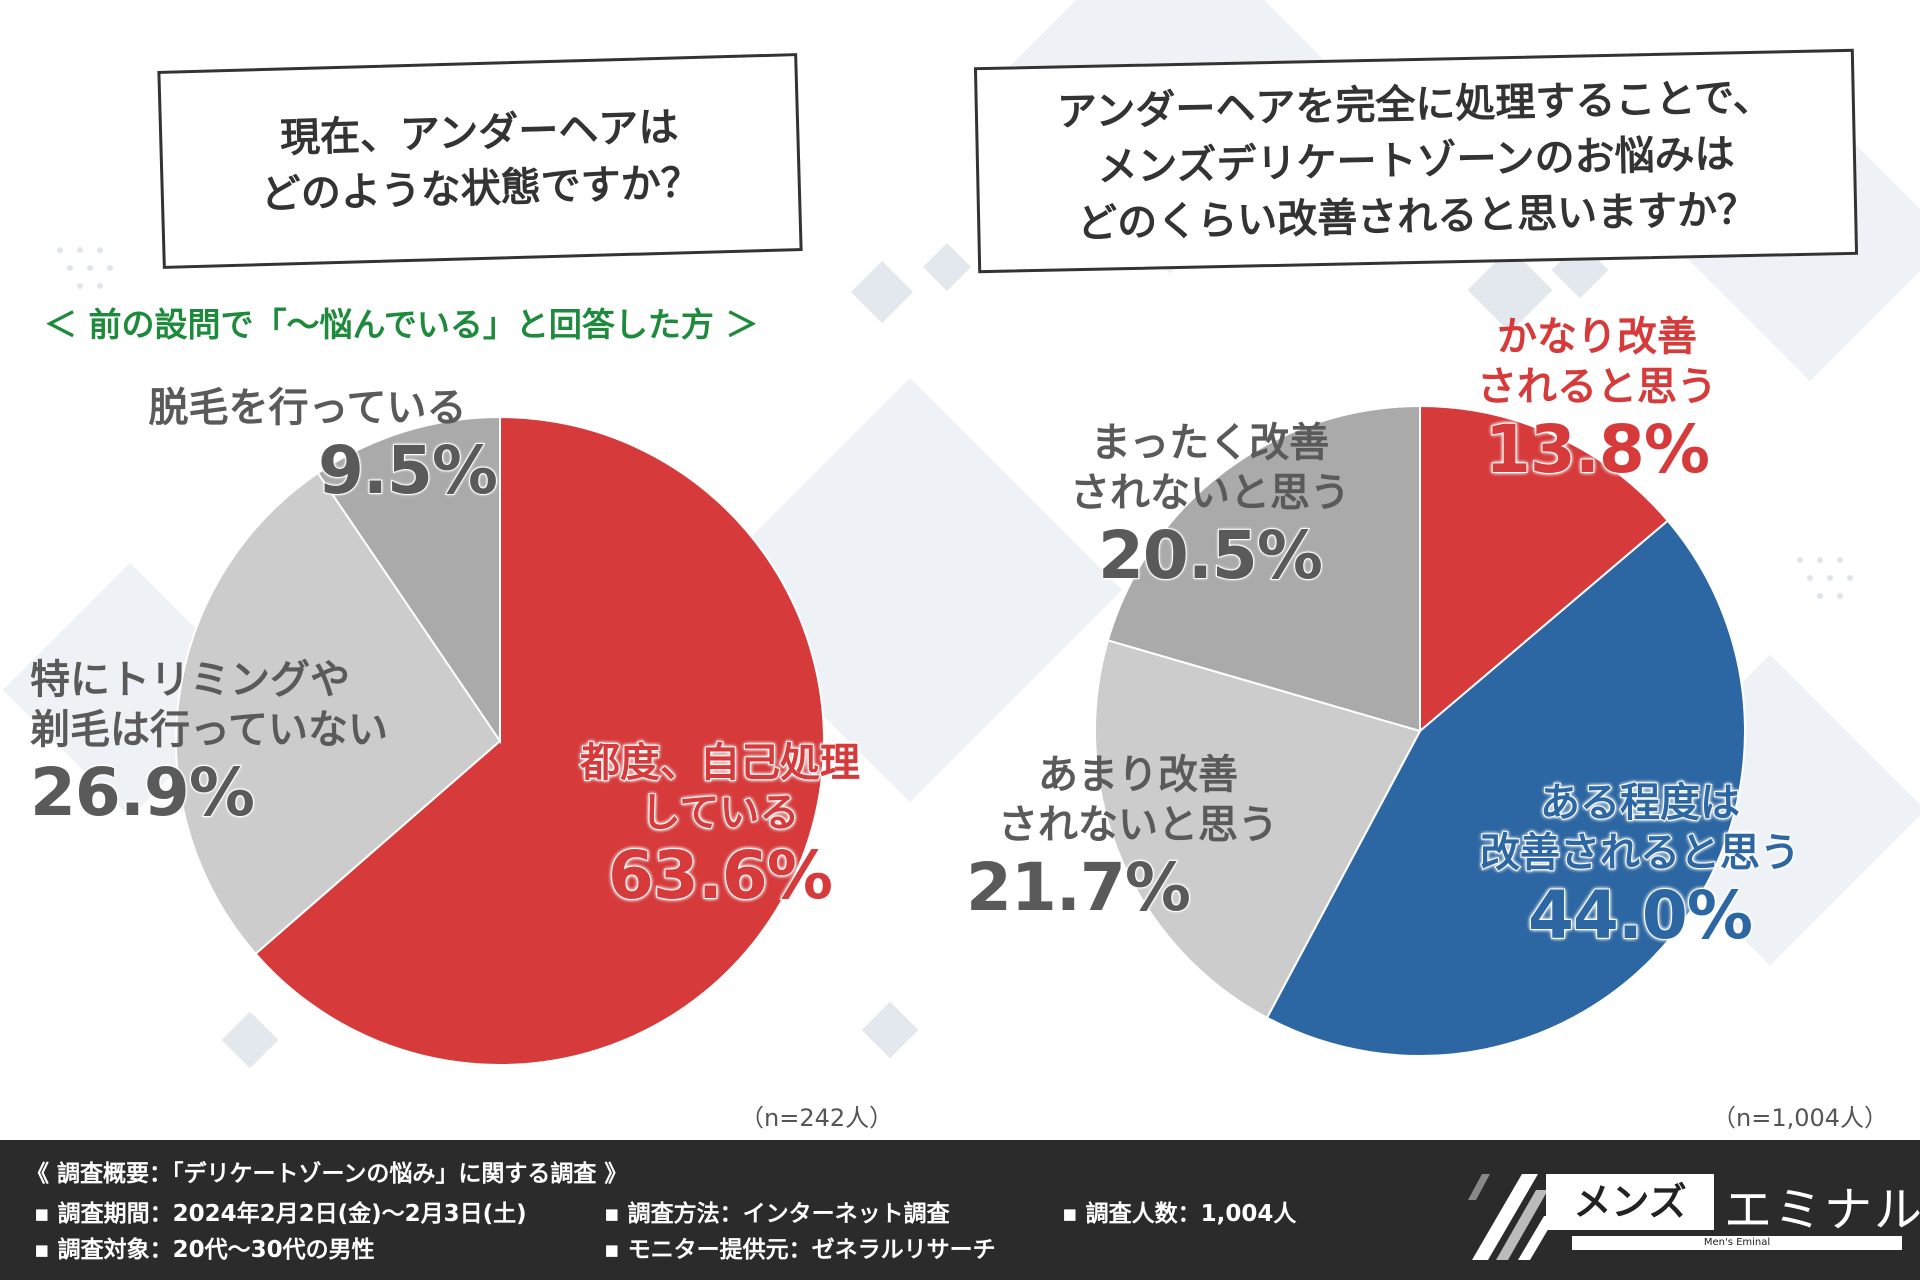 This screenshot has height=1280, width=1920. Describe the element at coordinates (309, 446) in the screenshot. I see `left-slice-label-9-5: 脱毛を行っている 9.5%` at that location.